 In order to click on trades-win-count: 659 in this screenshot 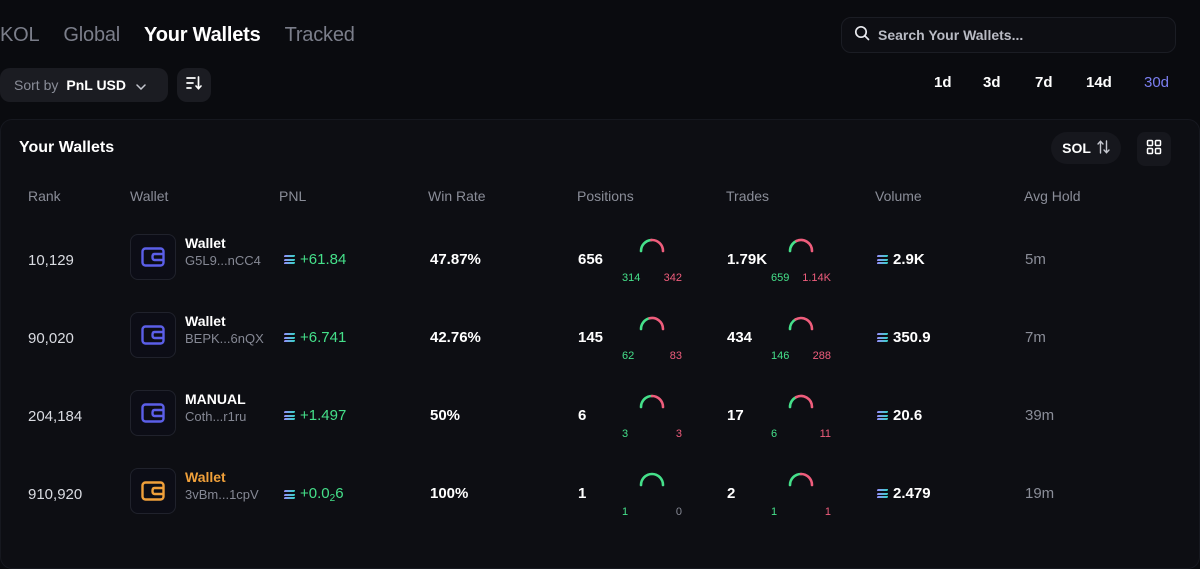, I will do `click(780, 278)`.